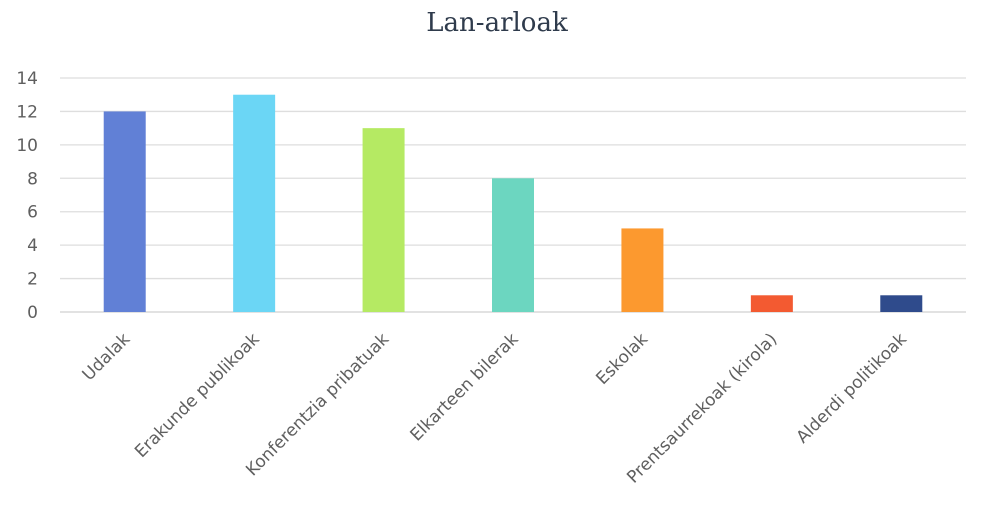 Image resolution: width=994 pixels, height=508 pixels. I want to click on x-category-label: Udalak, so click(107, 357).